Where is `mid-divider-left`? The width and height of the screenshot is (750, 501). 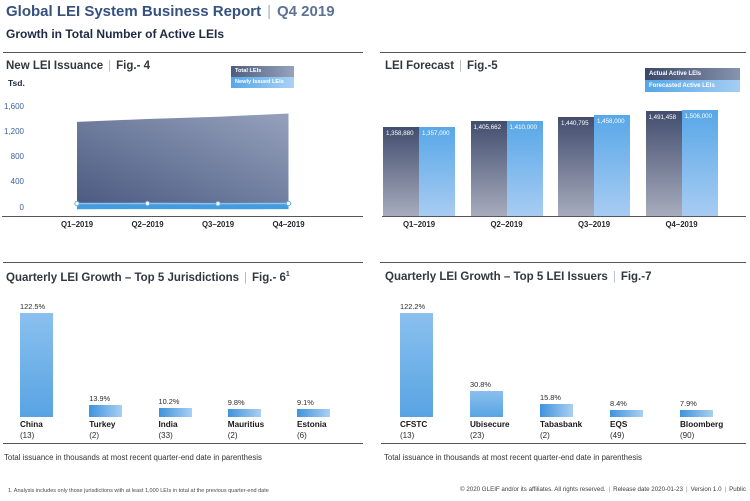
mid-divider-left is located at coordinates (183, 262).